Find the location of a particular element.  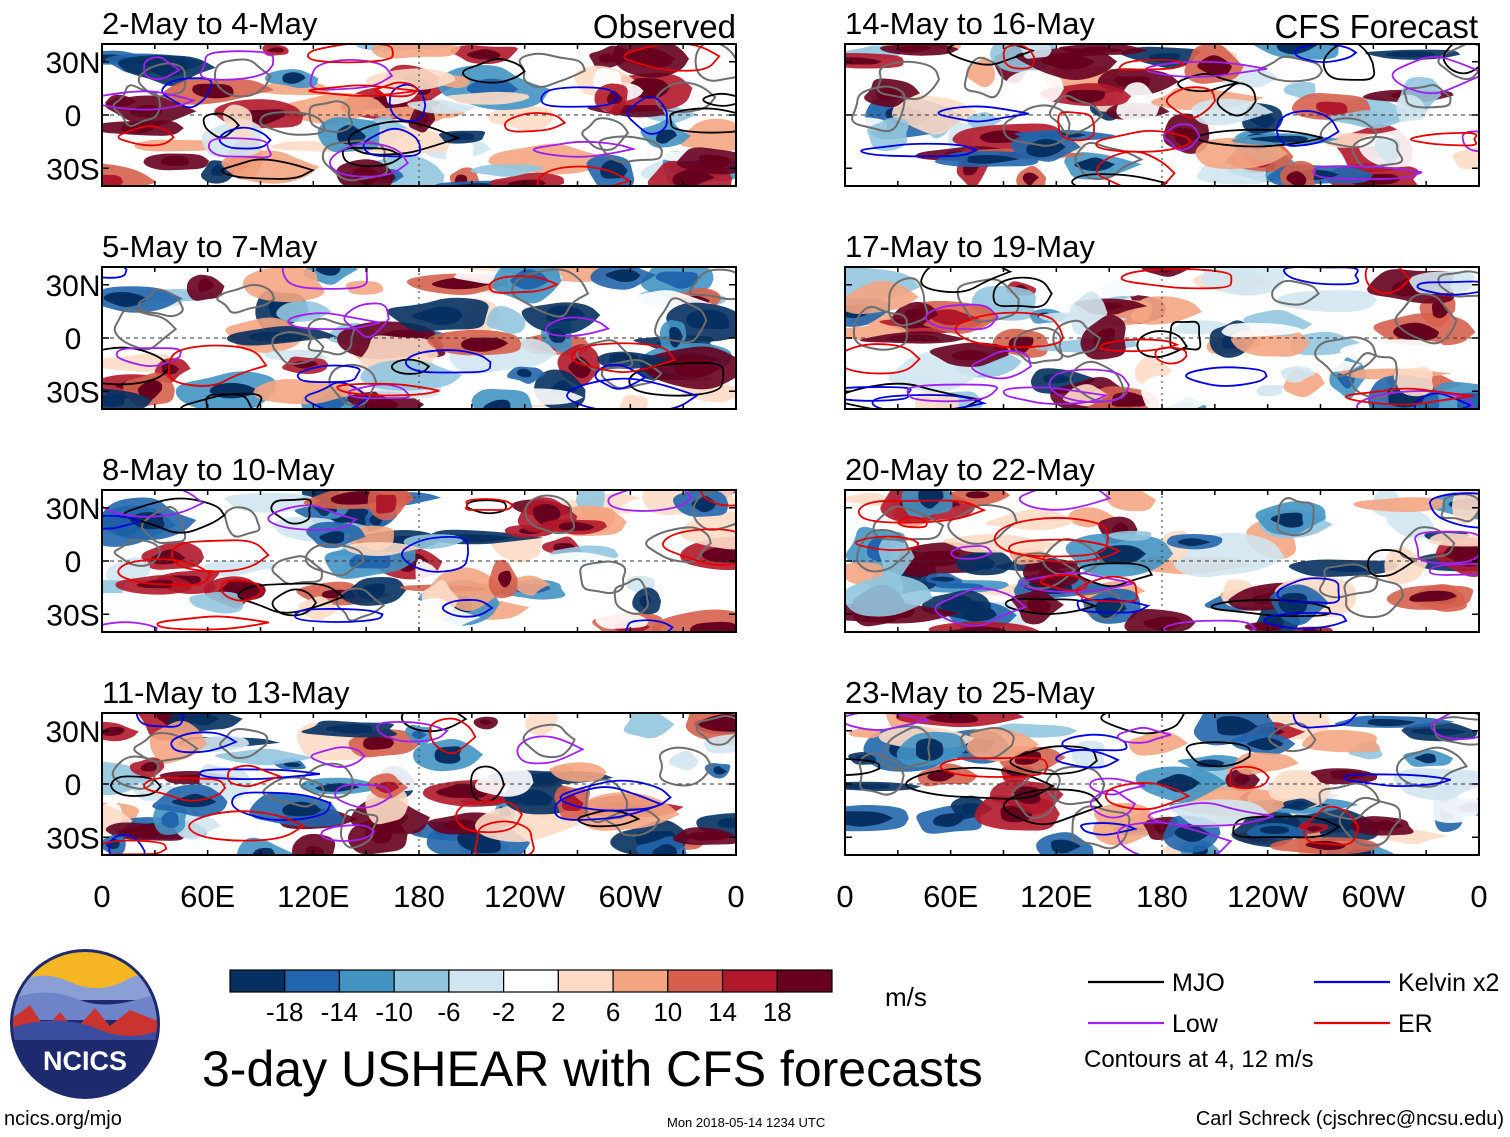

y-tick-label: 30S is located at coordinates (72, 392).